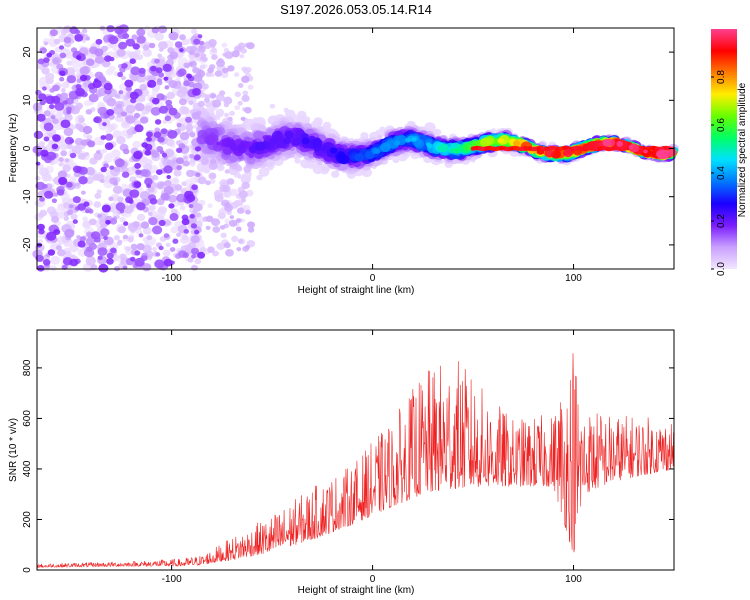  I want to click on y-tick-label: 400, so click(27, 468).